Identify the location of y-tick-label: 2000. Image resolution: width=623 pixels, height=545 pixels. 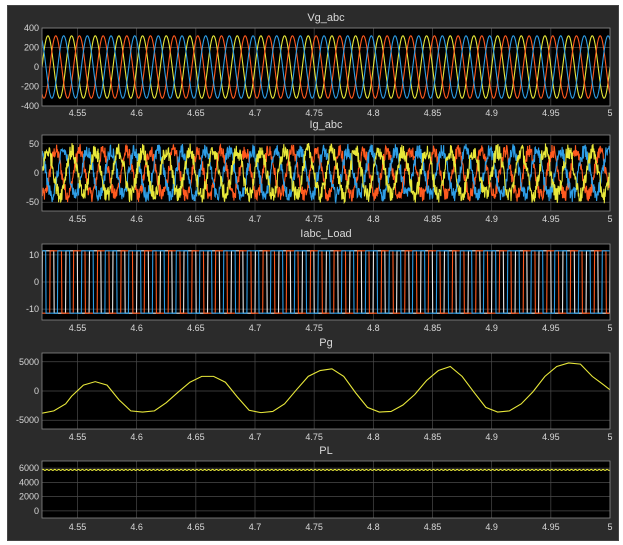
(29, 497).